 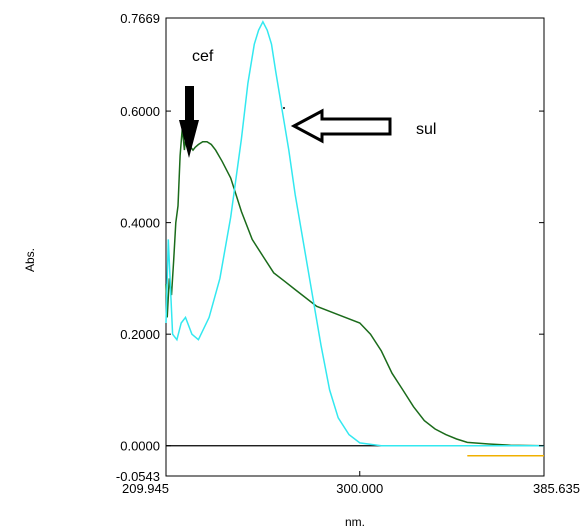 What do you see at coordinates (359, 488) in the screenshot?
I see `x-tick-label: 300.000` at bounding box center [359, 488].